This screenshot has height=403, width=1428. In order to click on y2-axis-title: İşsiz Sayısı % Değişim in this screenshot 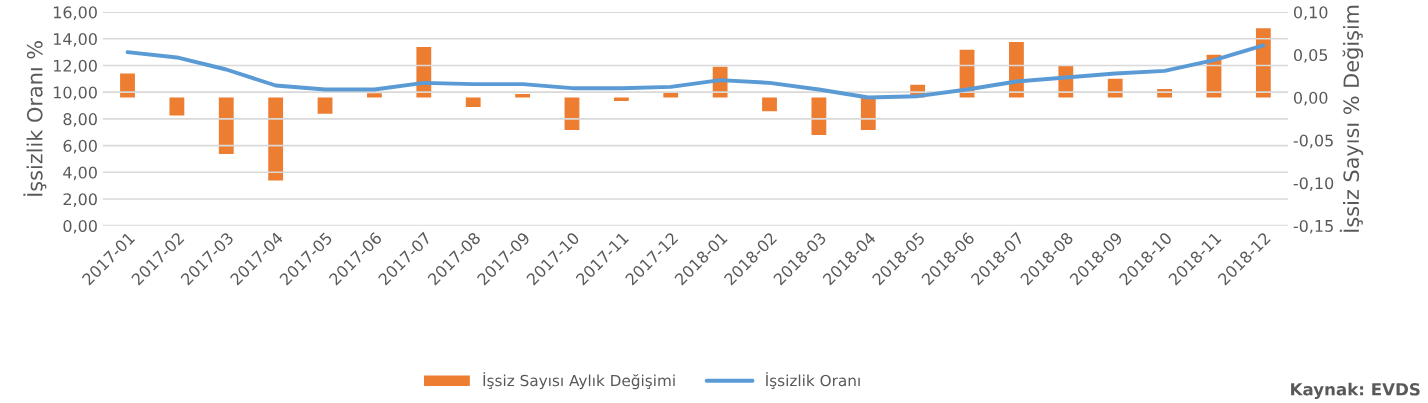, I will do `click(1351, 118)`.